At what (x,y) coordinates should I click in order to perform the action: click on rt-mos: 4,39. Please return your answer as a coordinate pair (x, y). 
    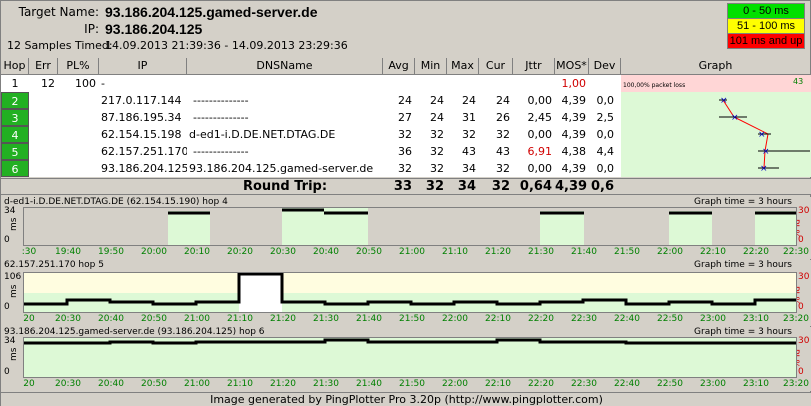
    Looking at the image, I should click on (571, 186).